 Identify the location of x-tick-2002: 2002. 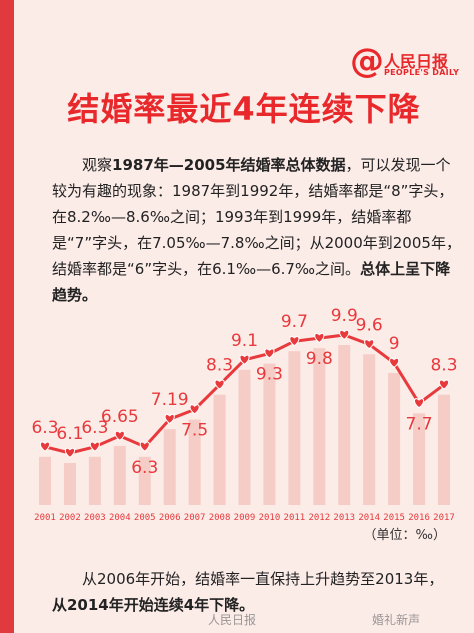
(70, 518).